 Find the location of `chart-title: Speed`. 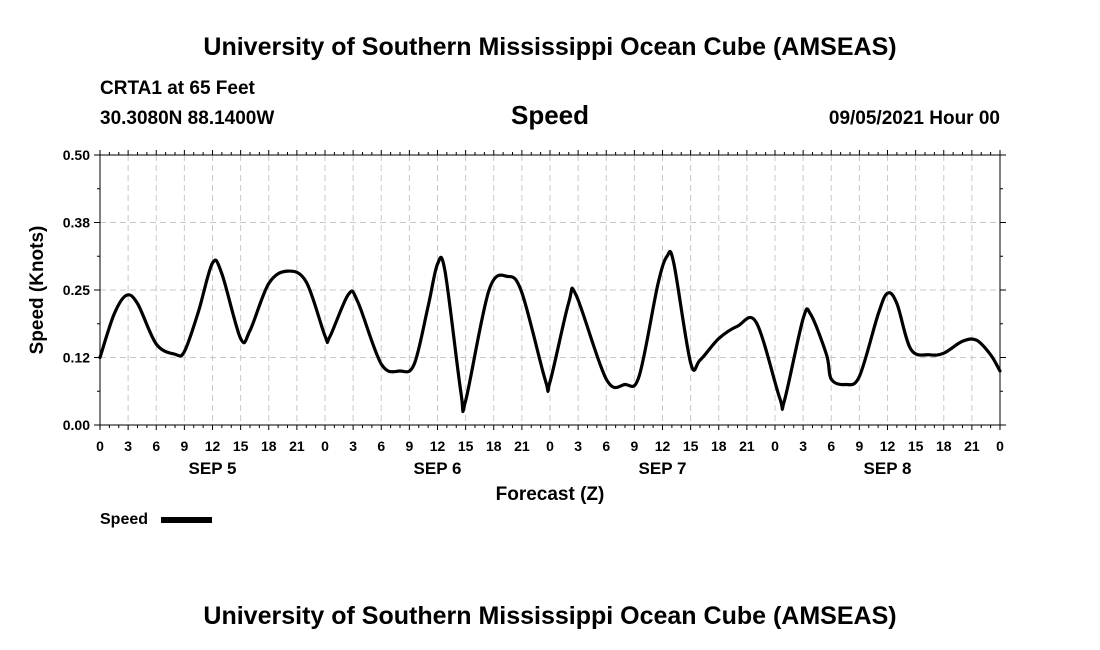

chart-title: Speed is located at coordinates (550, 115).